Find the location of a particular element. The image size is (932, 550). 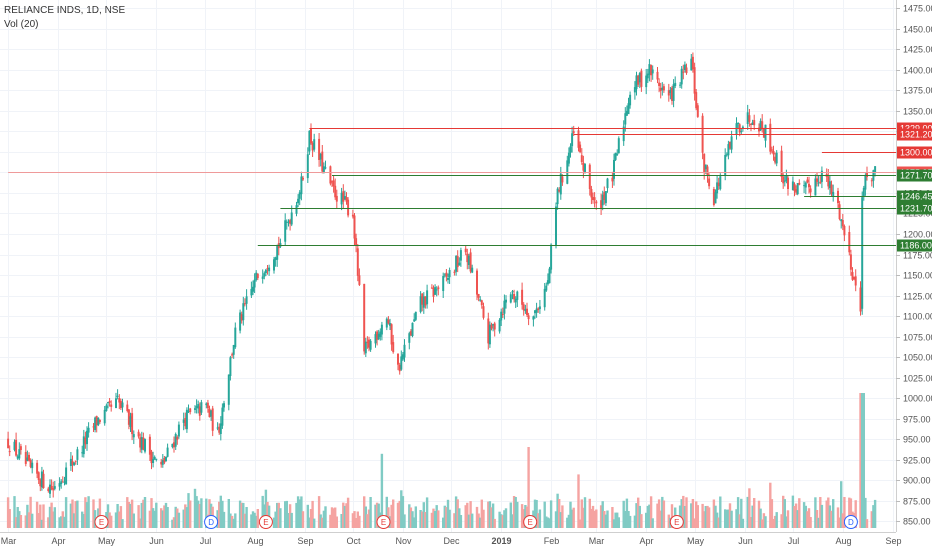

time-axis-background is located at coordinates (466, 541).